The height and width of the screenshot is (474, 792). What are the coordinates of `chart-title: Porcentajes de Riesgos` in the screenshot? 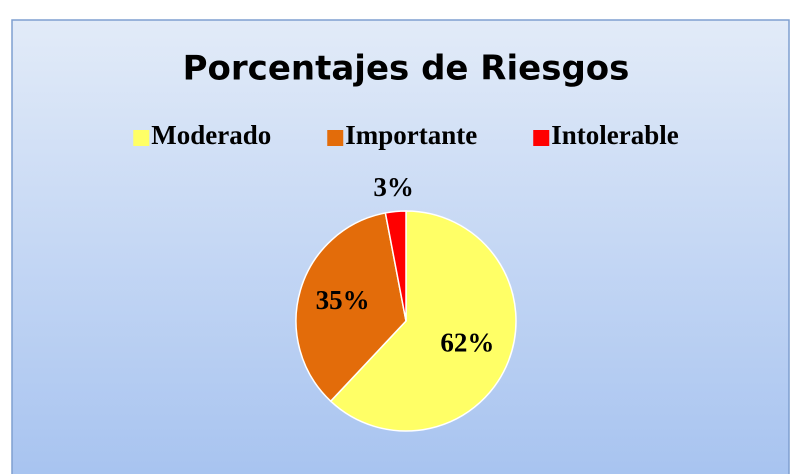 It's located at (406, 69).